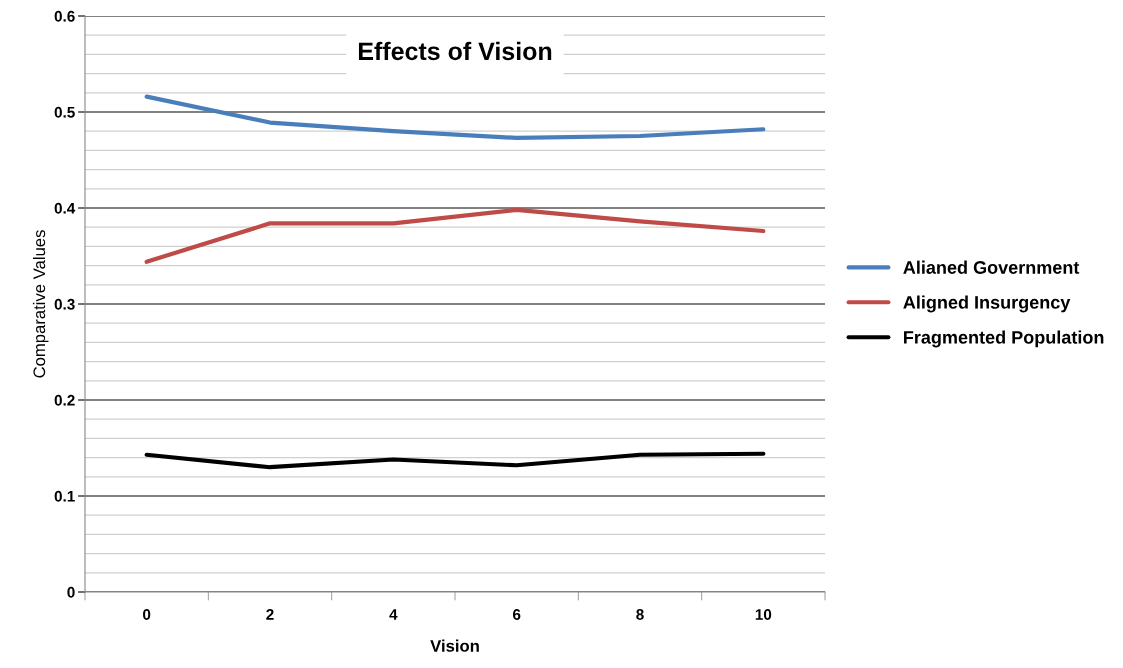 The image size is (1123, 668). What do you see at coordinates (640, 614) in the screenshot?
I see `x-tick-label: 8` at bounding box center [640, 614].